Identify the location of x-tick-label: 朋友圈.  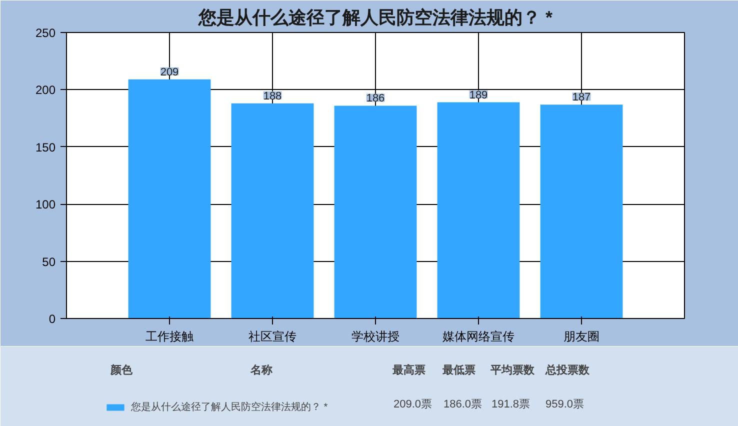
(582, 337).